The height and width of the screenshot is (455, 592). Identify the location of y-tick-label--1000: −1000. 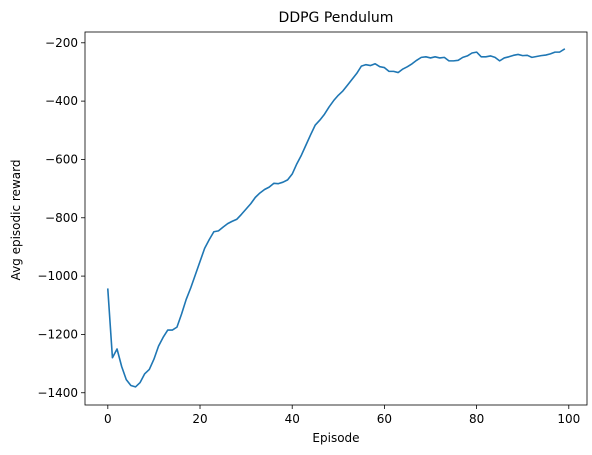
(57, 276).